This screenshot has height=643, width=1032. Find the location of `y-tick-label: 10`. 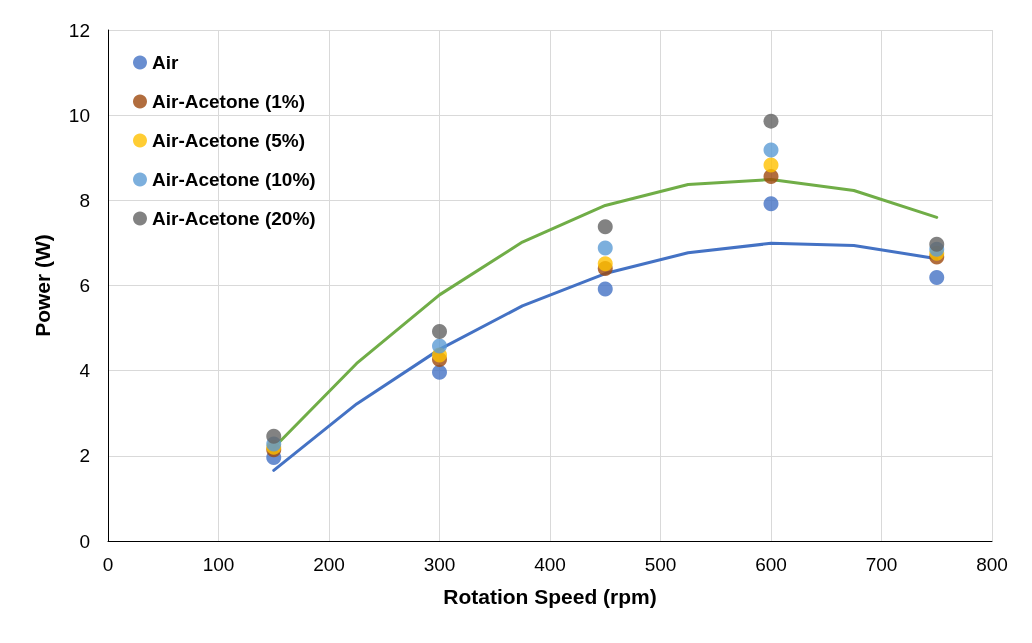

y-tick-label: 10 is located at coordinates (79, 115).